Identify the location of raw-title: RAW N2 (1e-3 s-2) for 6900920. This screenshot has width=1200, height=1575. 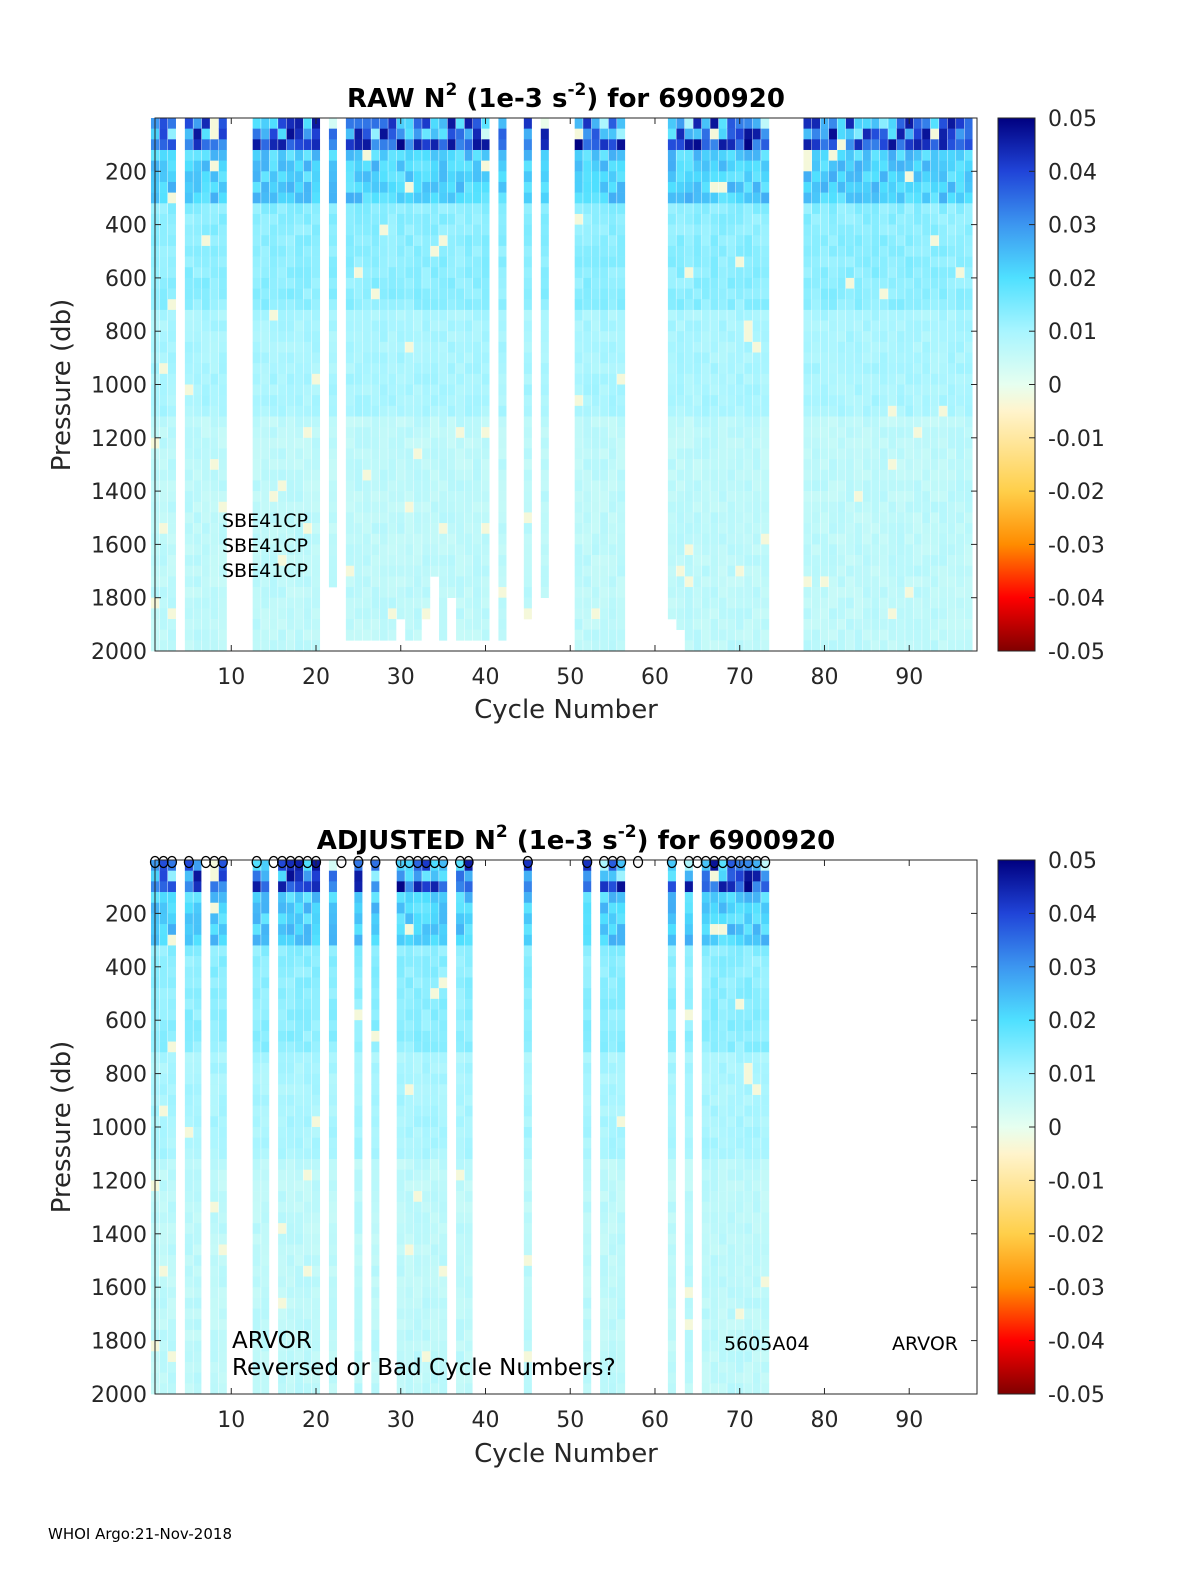
(566, 97).